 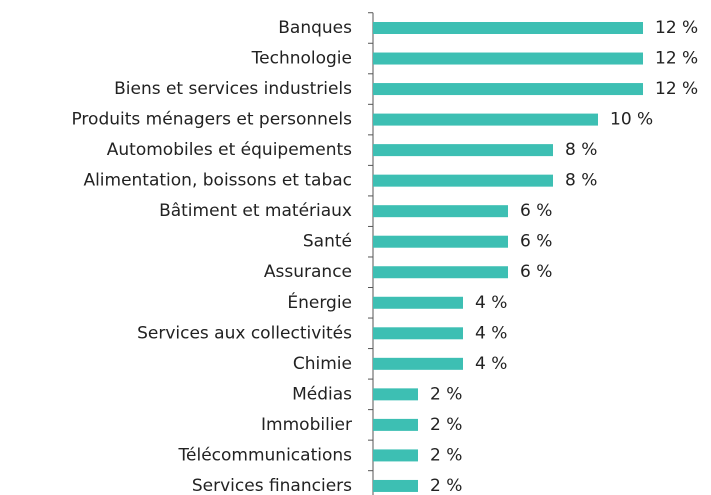 I want to click on category-label: Télécommunications, so click(x=265, y=455).